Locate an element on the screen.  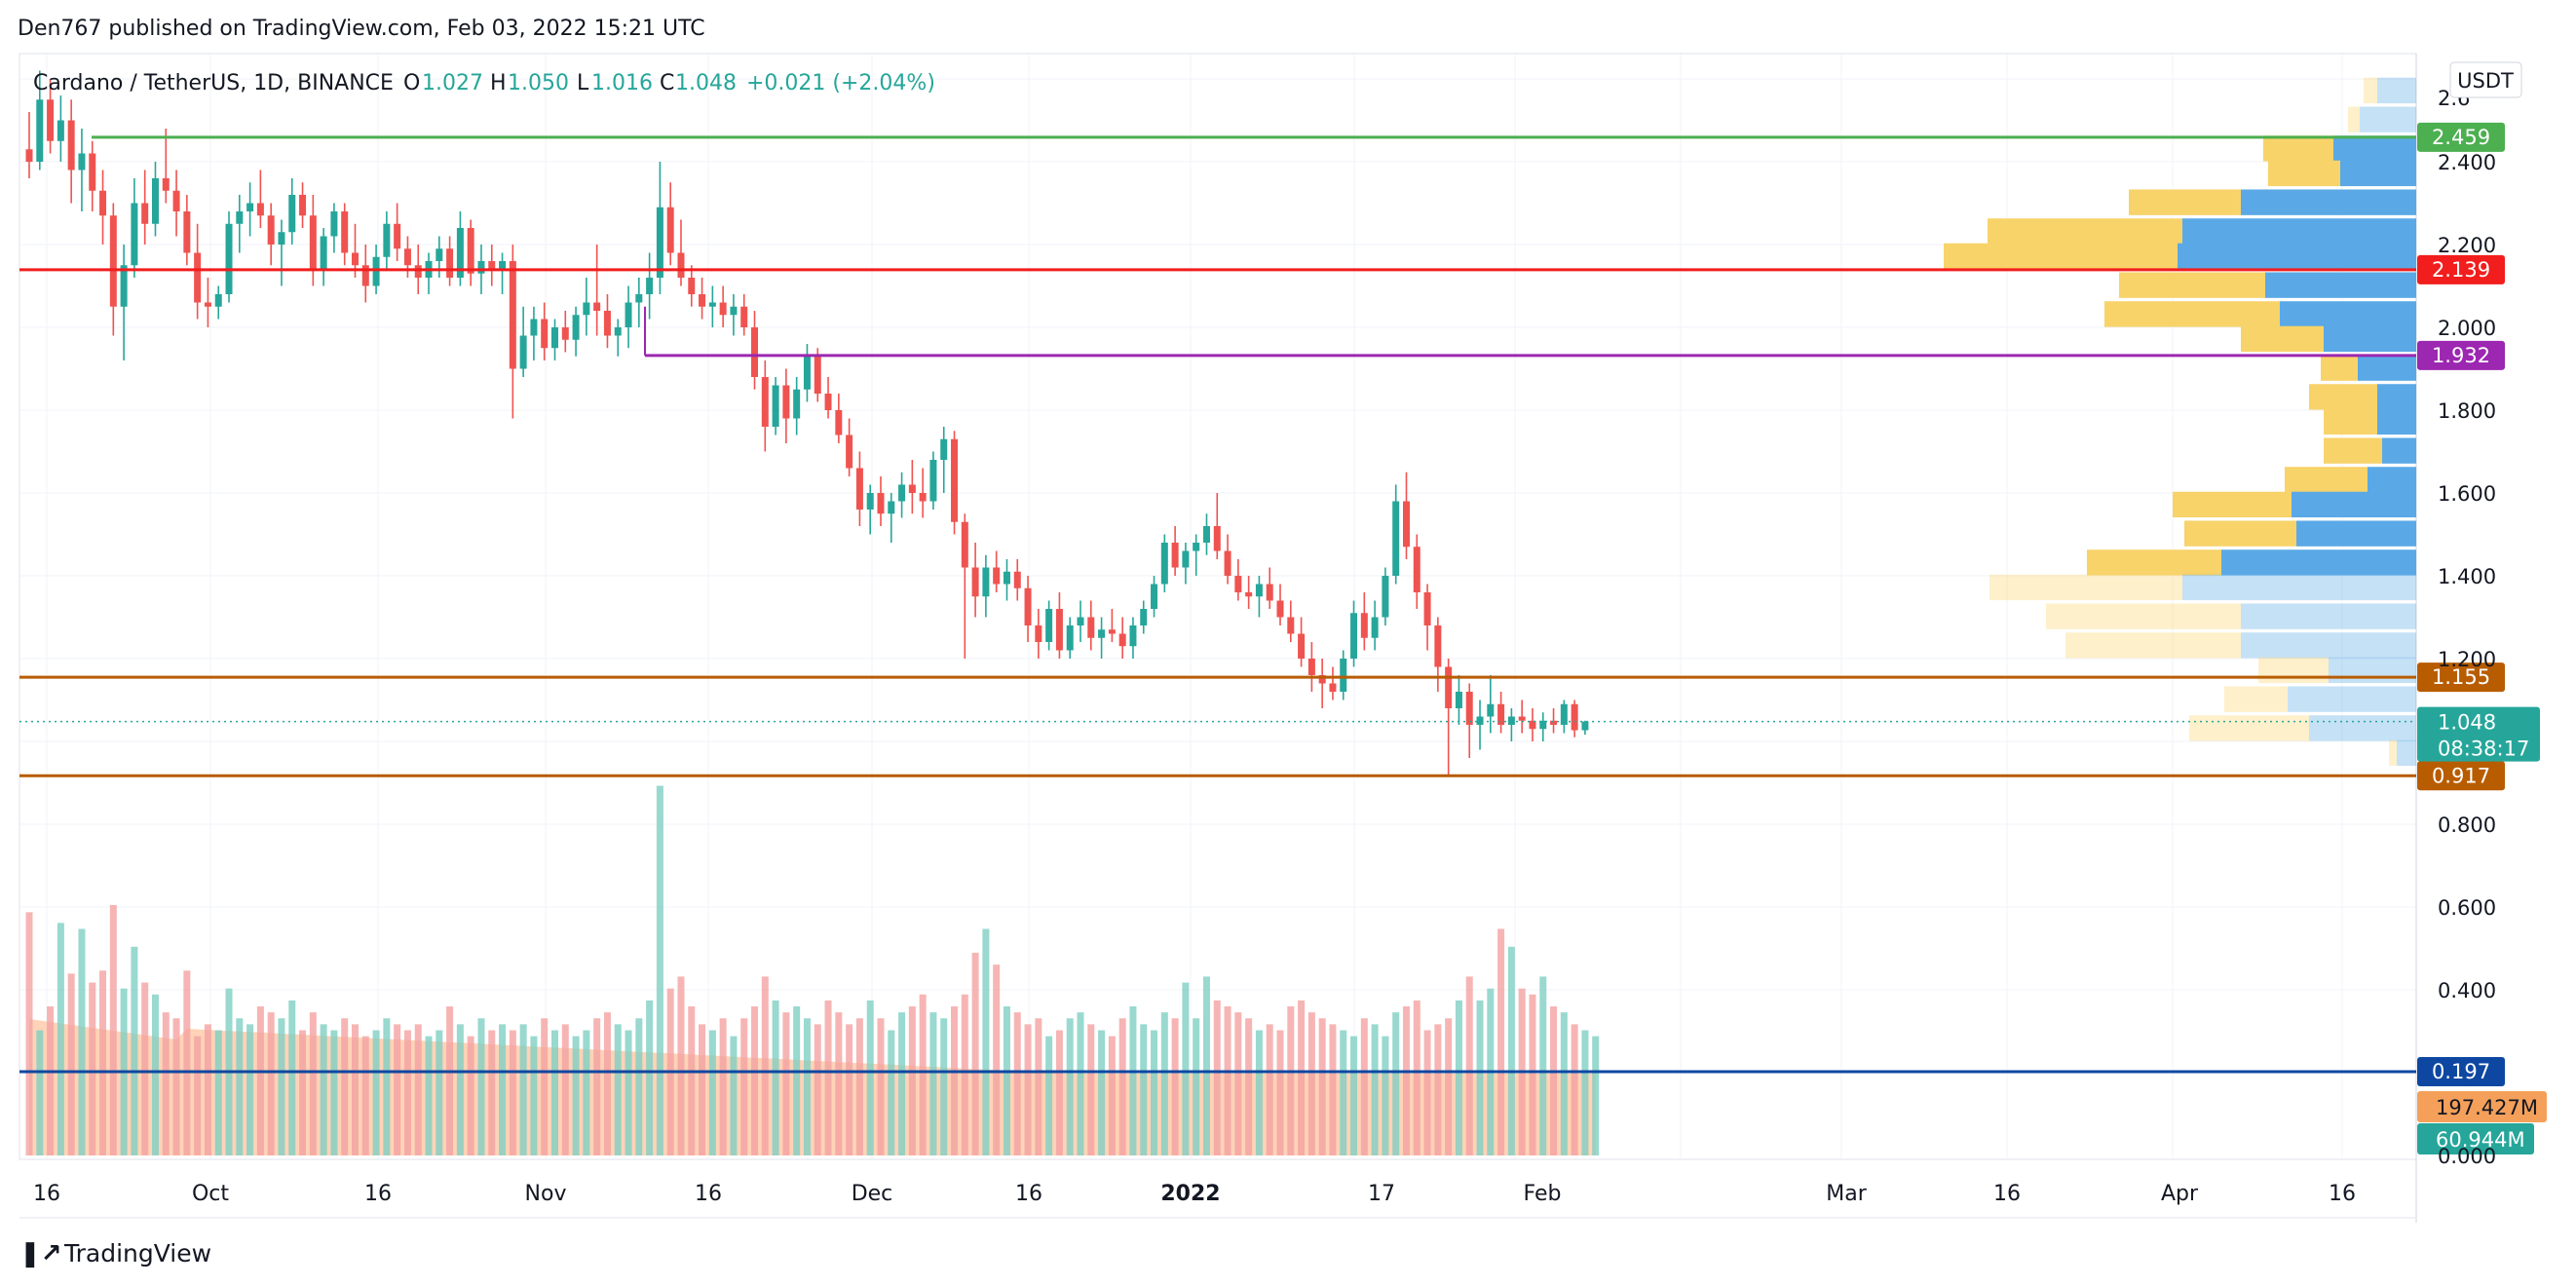
countdown-label: 08:38:17 is located at coordinates (2483, 749).